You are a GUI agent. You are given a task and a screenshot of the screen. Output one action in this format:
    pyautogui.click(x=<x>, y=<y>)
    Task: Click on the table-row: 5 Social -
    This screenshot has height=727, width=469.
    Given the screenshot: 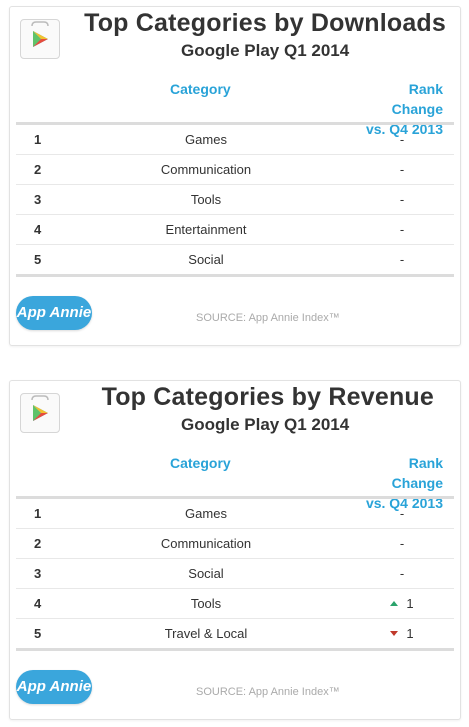 What is the action you would take?
    pyautogui.click(x=235, y=261)
    